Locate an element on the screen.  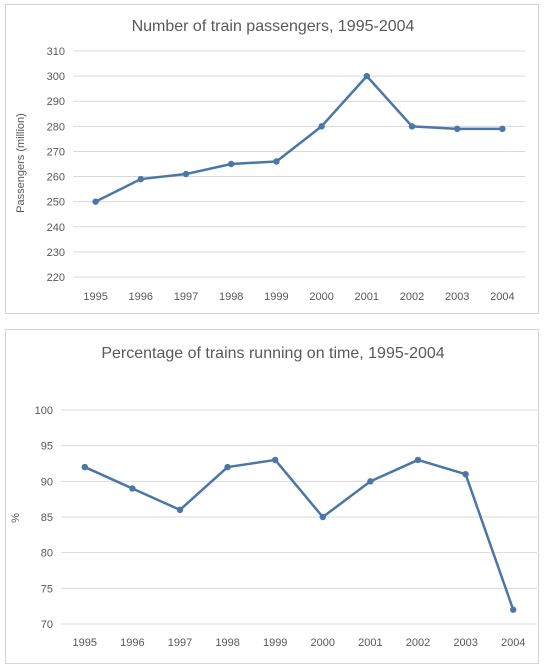
y-tick-label: 100 is located at coordinates (44, 411).